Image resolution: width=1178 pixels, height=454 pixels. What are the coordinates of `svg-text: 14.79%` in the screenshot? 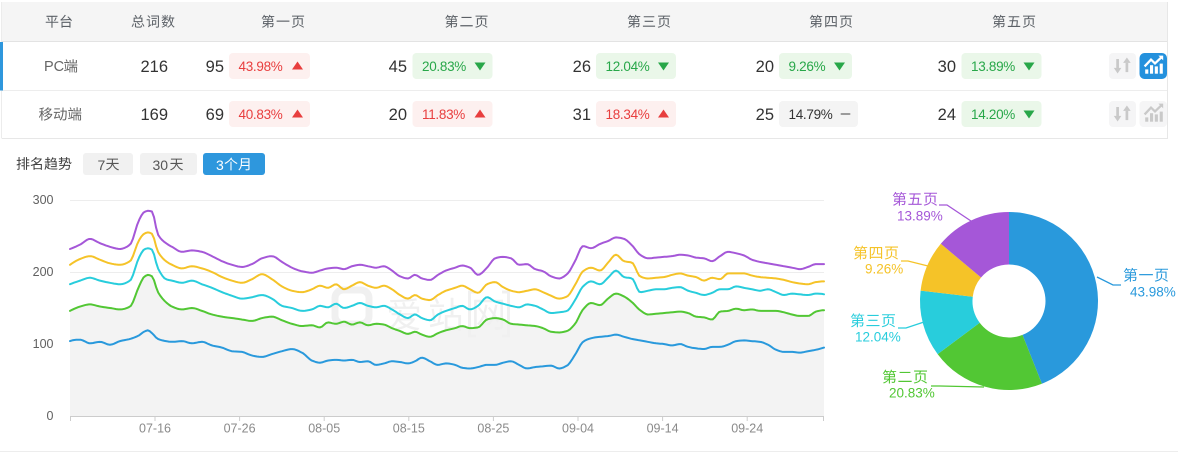 It's located at (811, 114).